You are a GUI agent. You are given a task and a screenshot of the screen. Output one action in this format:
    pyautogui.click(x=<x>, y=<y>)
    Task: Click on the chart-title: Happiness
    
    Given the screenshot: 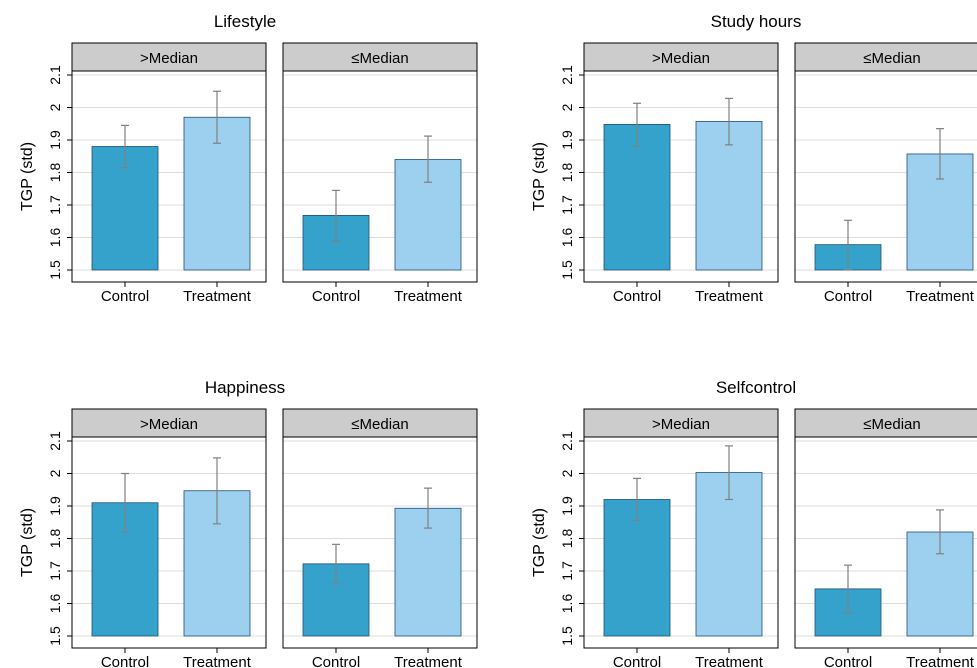 What is the action you would take?
    pyautogui.click(x=245, y=387)
    